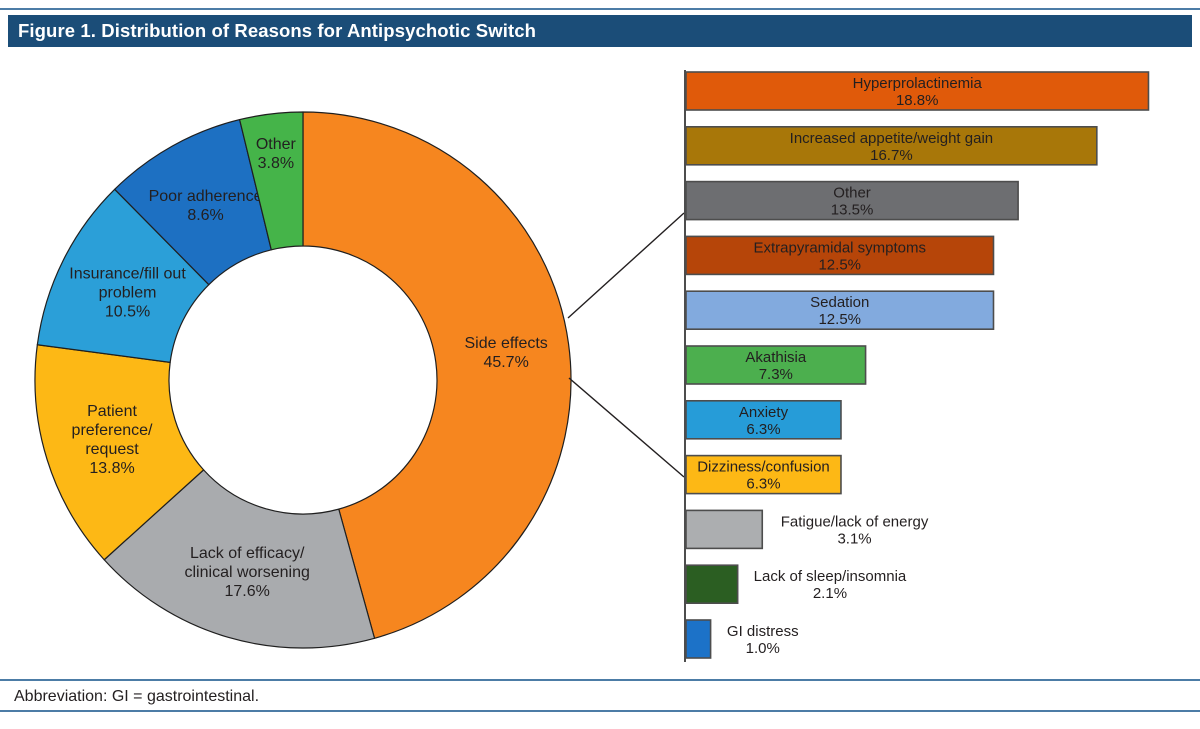 The width and height of the screenshot is (1200, 729). What do you see at coordinates (712, 584) in the screenshot?
I see `bar-lack-of-sleep-insomnia` at bounding box center [712, 584].